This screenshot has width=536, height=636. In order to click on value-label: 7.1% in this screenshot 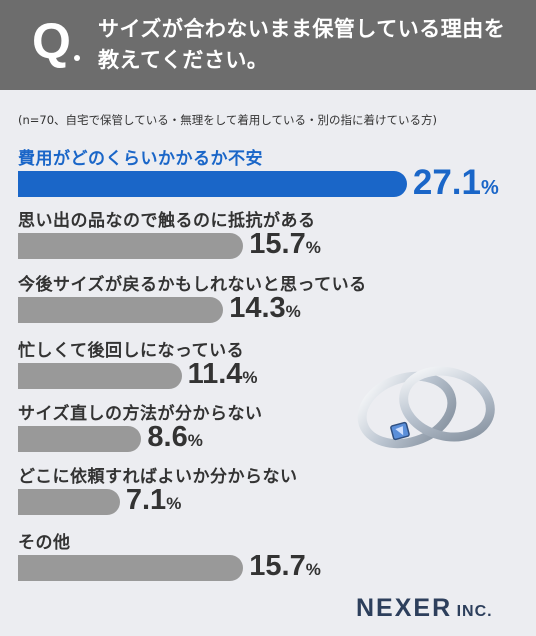, I will do `click(153, 500)`.